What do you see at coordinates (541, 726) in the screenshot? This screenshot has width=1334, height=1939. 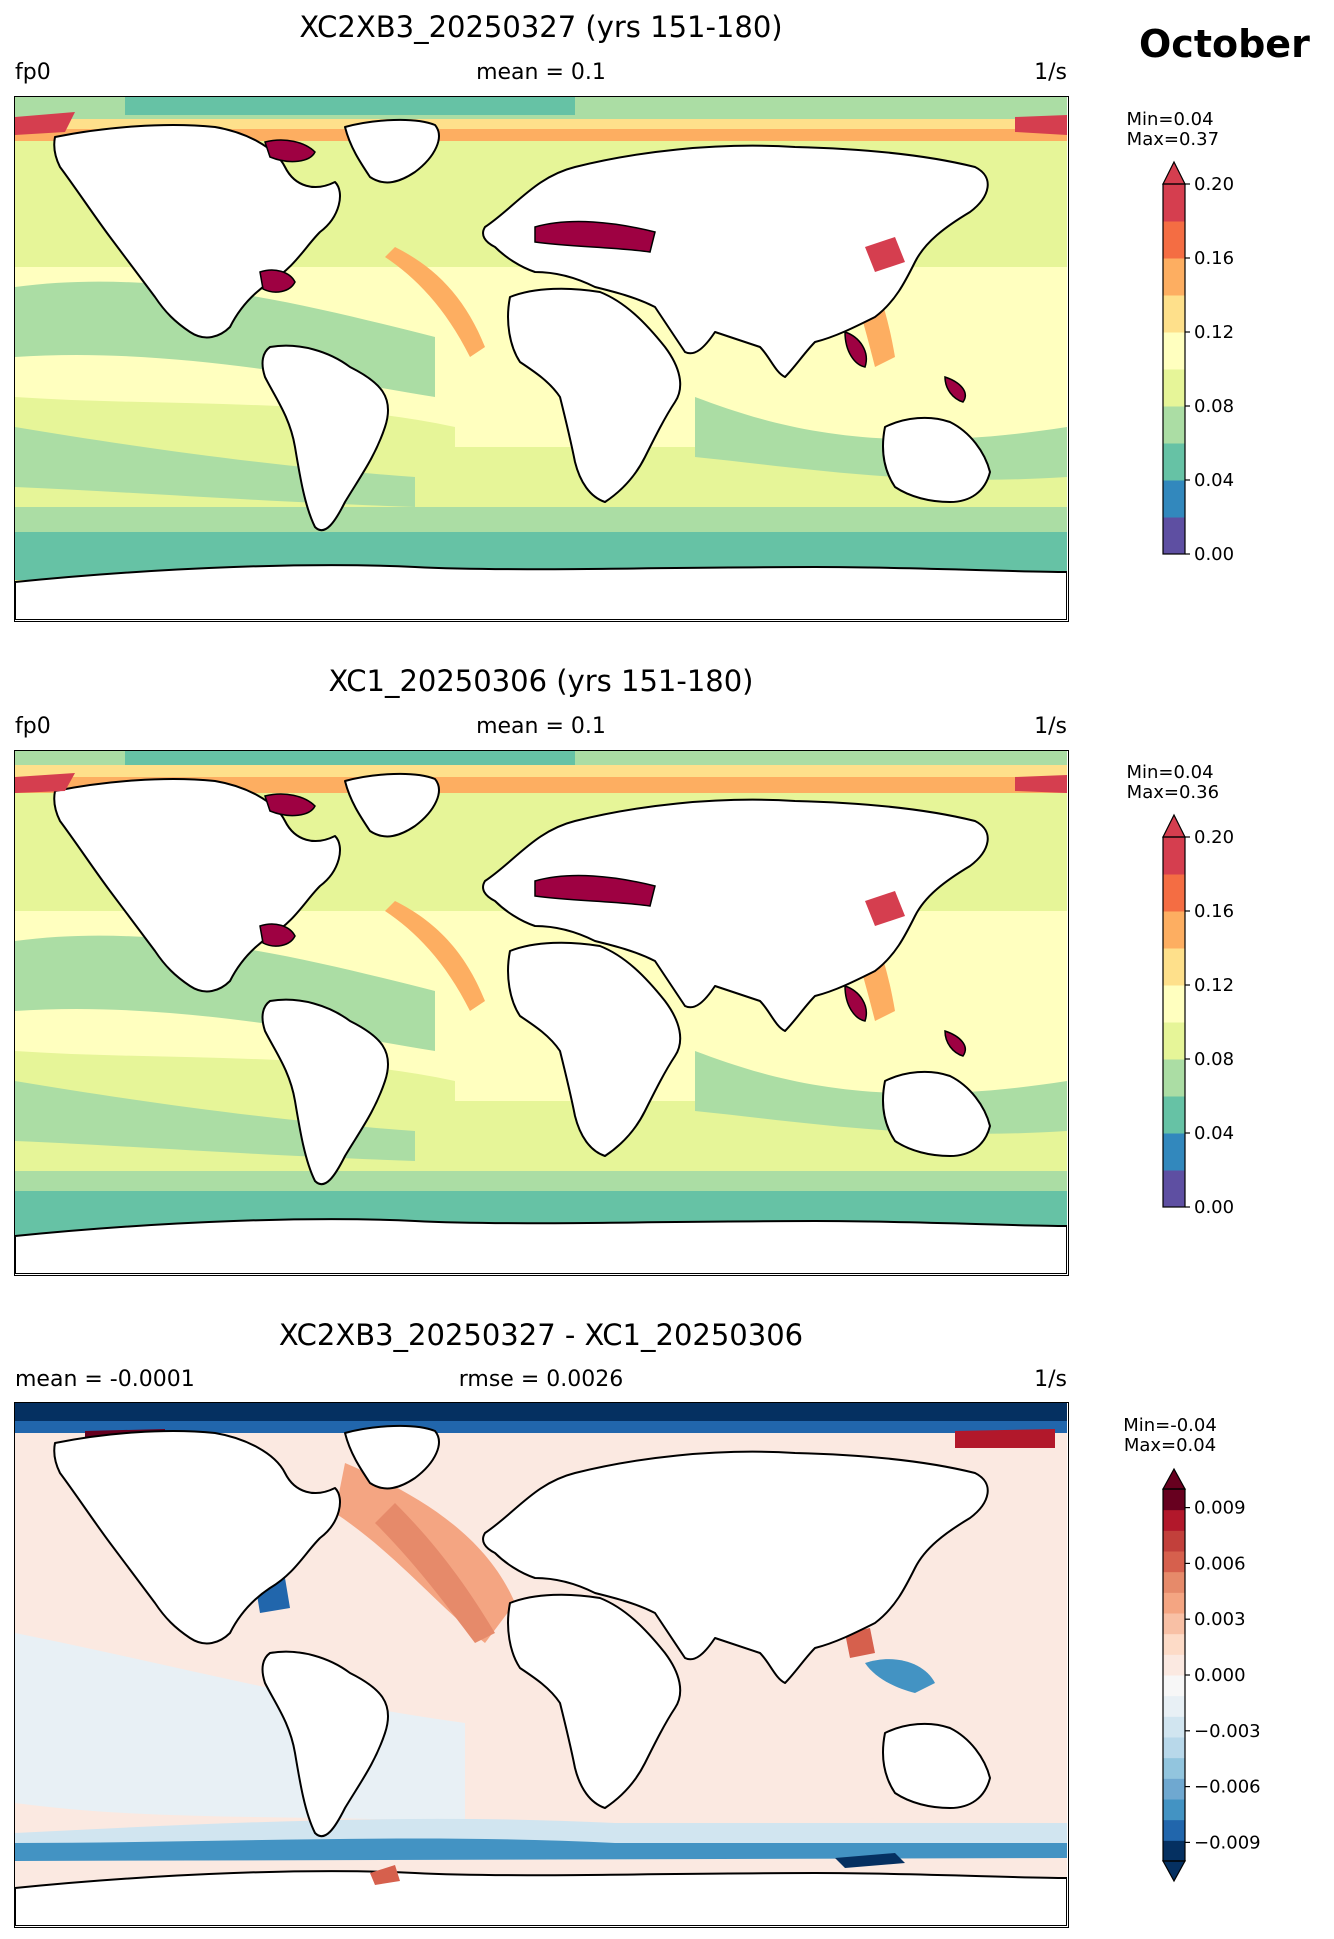 I see `panel-2-mean-label: mean = 0.1` at bounding box center [541, 726].